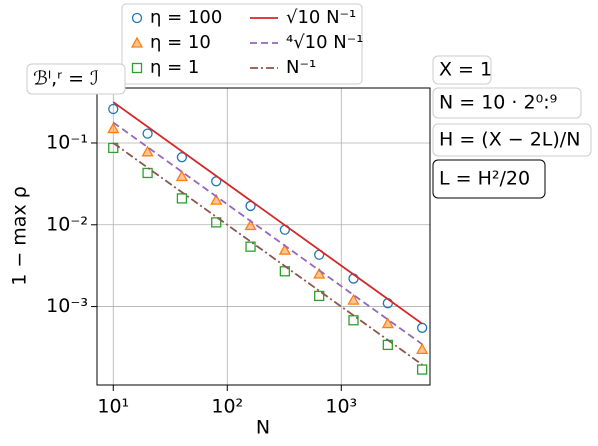  What do you see at coordinates (341, 407) in the screenshot?
I see `x-tick-label: 10³` at bounding box center [341, 407].